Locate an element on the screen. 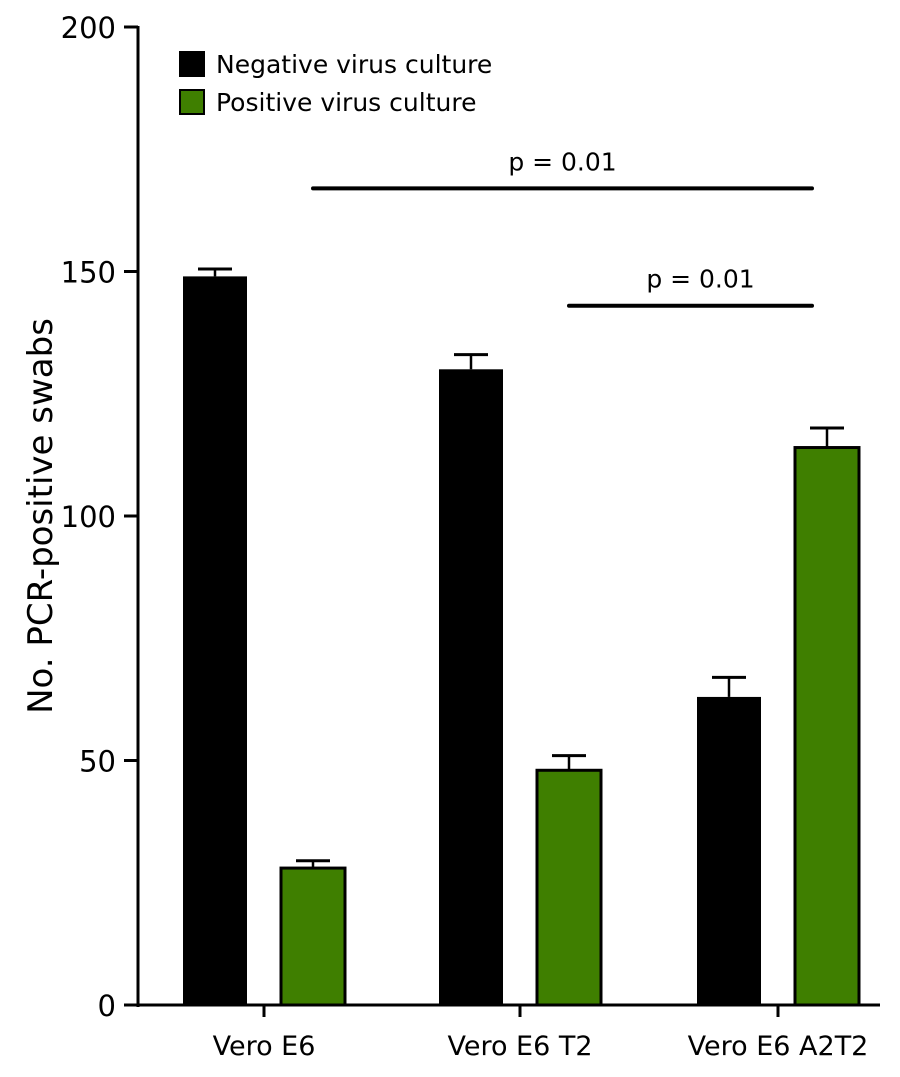 The image size is (900, 1077). y-tick-label: 100 is located at coordinates (88, 517).